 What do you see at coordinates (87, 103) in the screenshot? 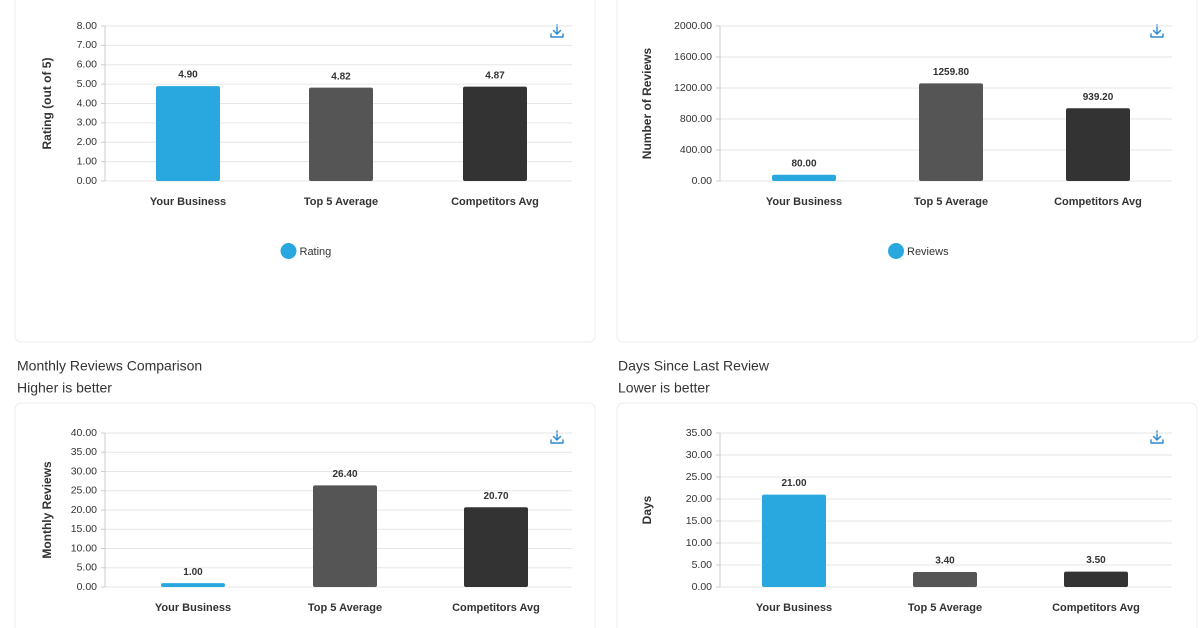
I see `y-tick-label: 4.00` at bounding box center [87, 103].